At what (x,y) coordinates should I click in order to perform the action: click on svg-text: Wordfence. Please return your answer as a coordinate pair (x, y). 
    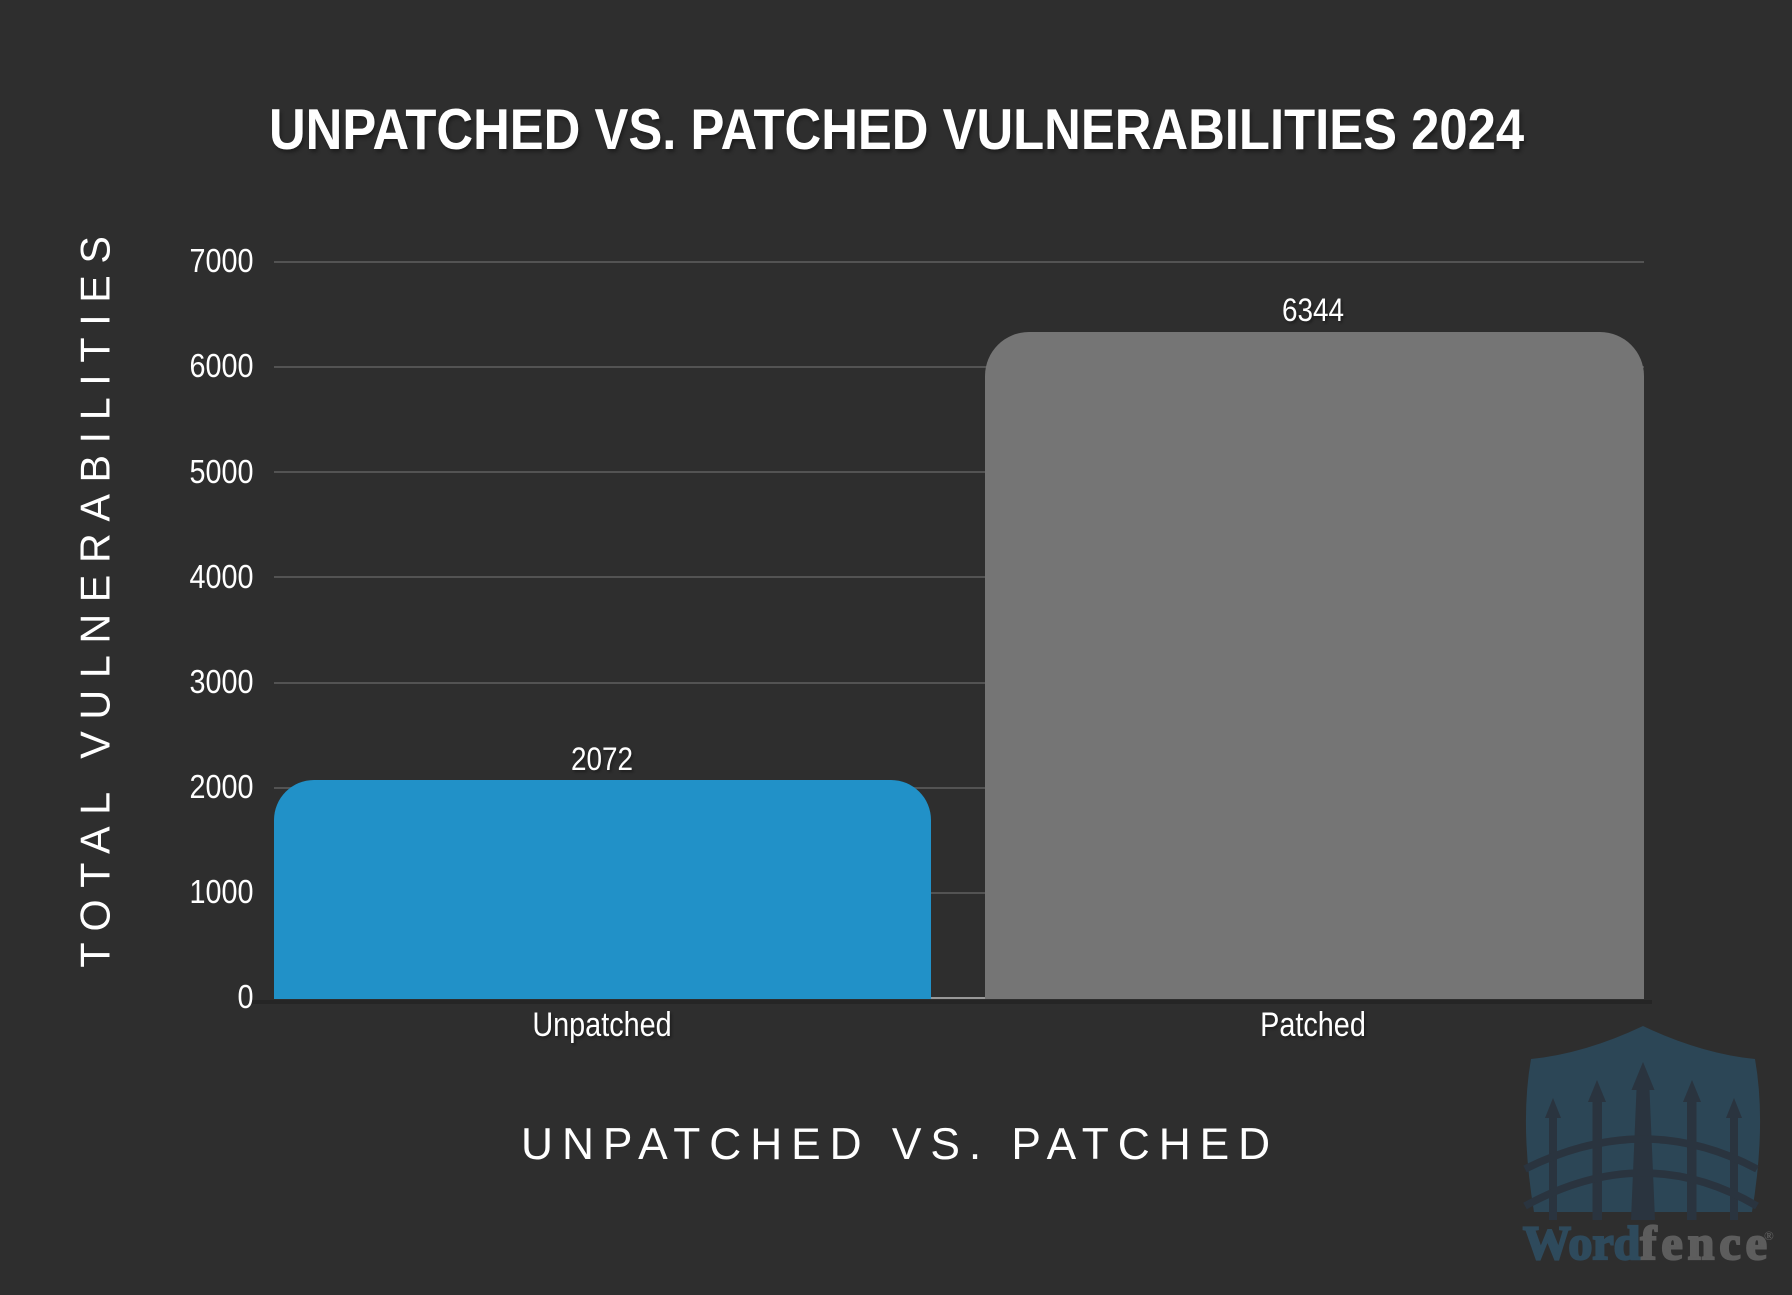
    Looking at the image, I should click on (1647, 1243).